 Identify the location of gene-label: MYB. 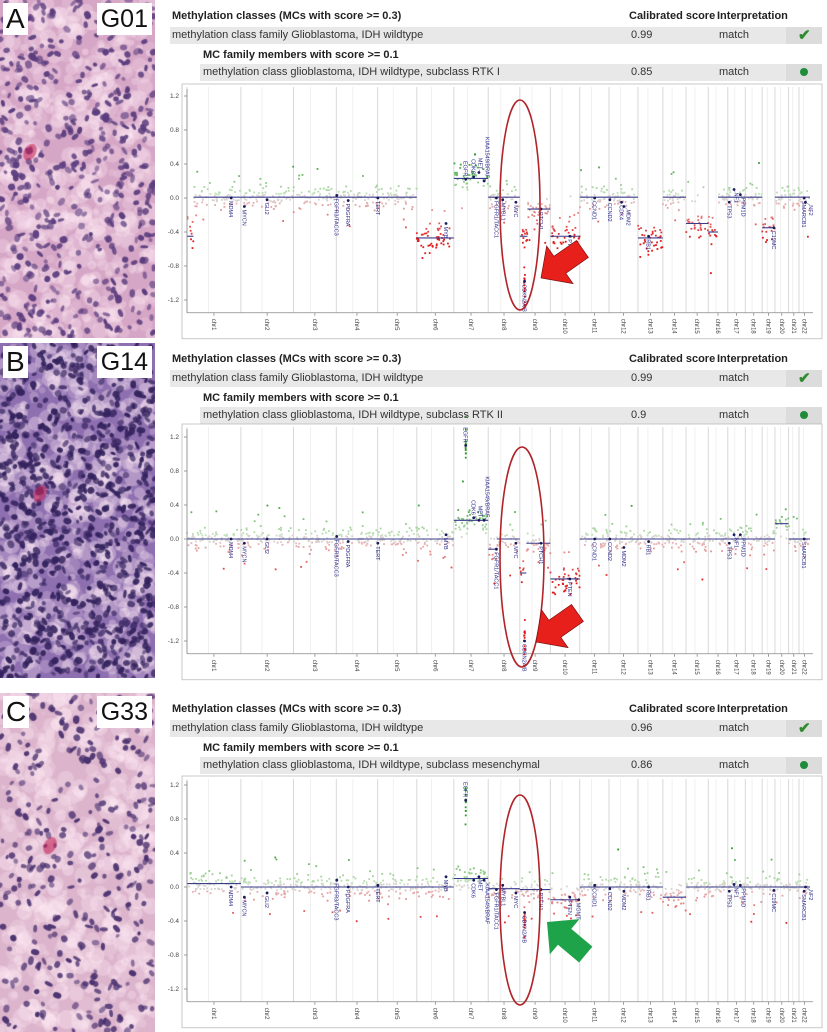
(445, 544).